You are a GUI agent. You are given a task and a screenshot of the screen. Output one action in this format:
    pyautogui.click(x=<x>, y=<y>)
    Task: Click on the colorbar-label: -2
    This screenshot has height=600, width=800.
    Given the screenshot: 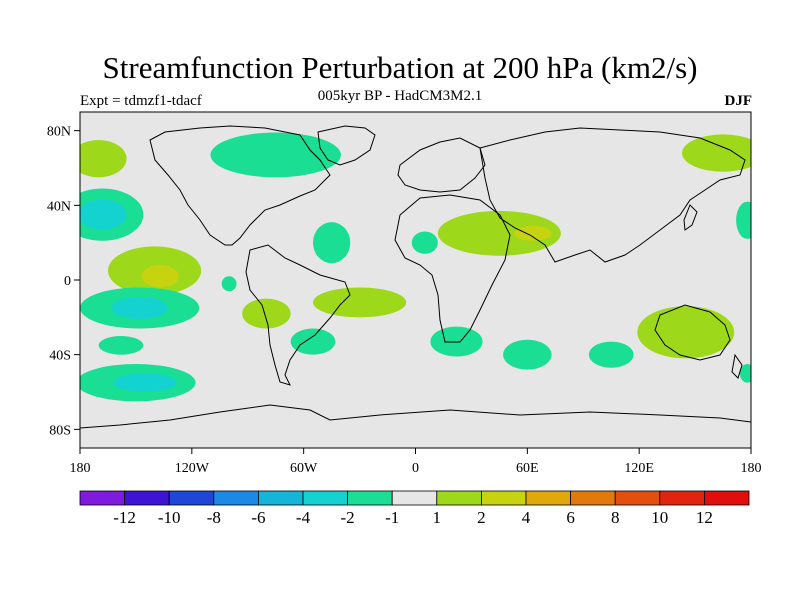 What is the action you would take?
    pyautogui.click(x=348, y=517)
    